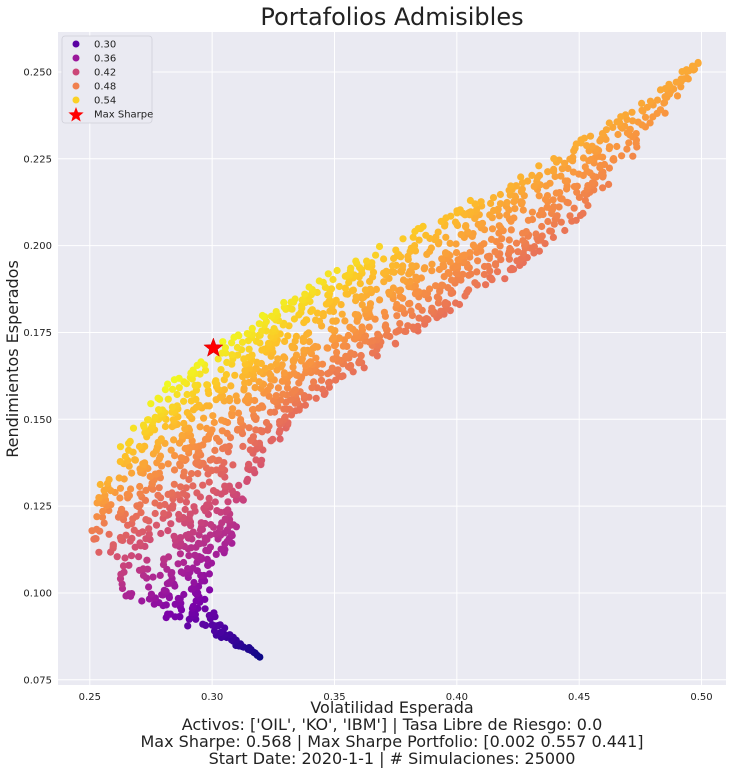 This screenshot has height=773, width=734. Describe the element at coordinates (76, 100) in the screenshot. I see `legend-marker` at that location.